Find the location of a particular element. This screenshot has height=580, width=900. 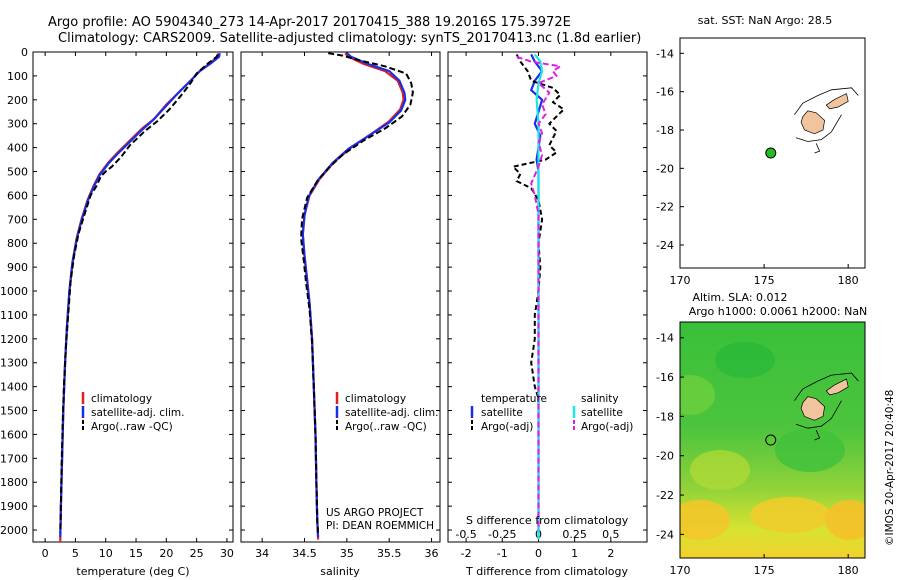

series-line-t-argo-adj- is located at coordinates (538, 291).